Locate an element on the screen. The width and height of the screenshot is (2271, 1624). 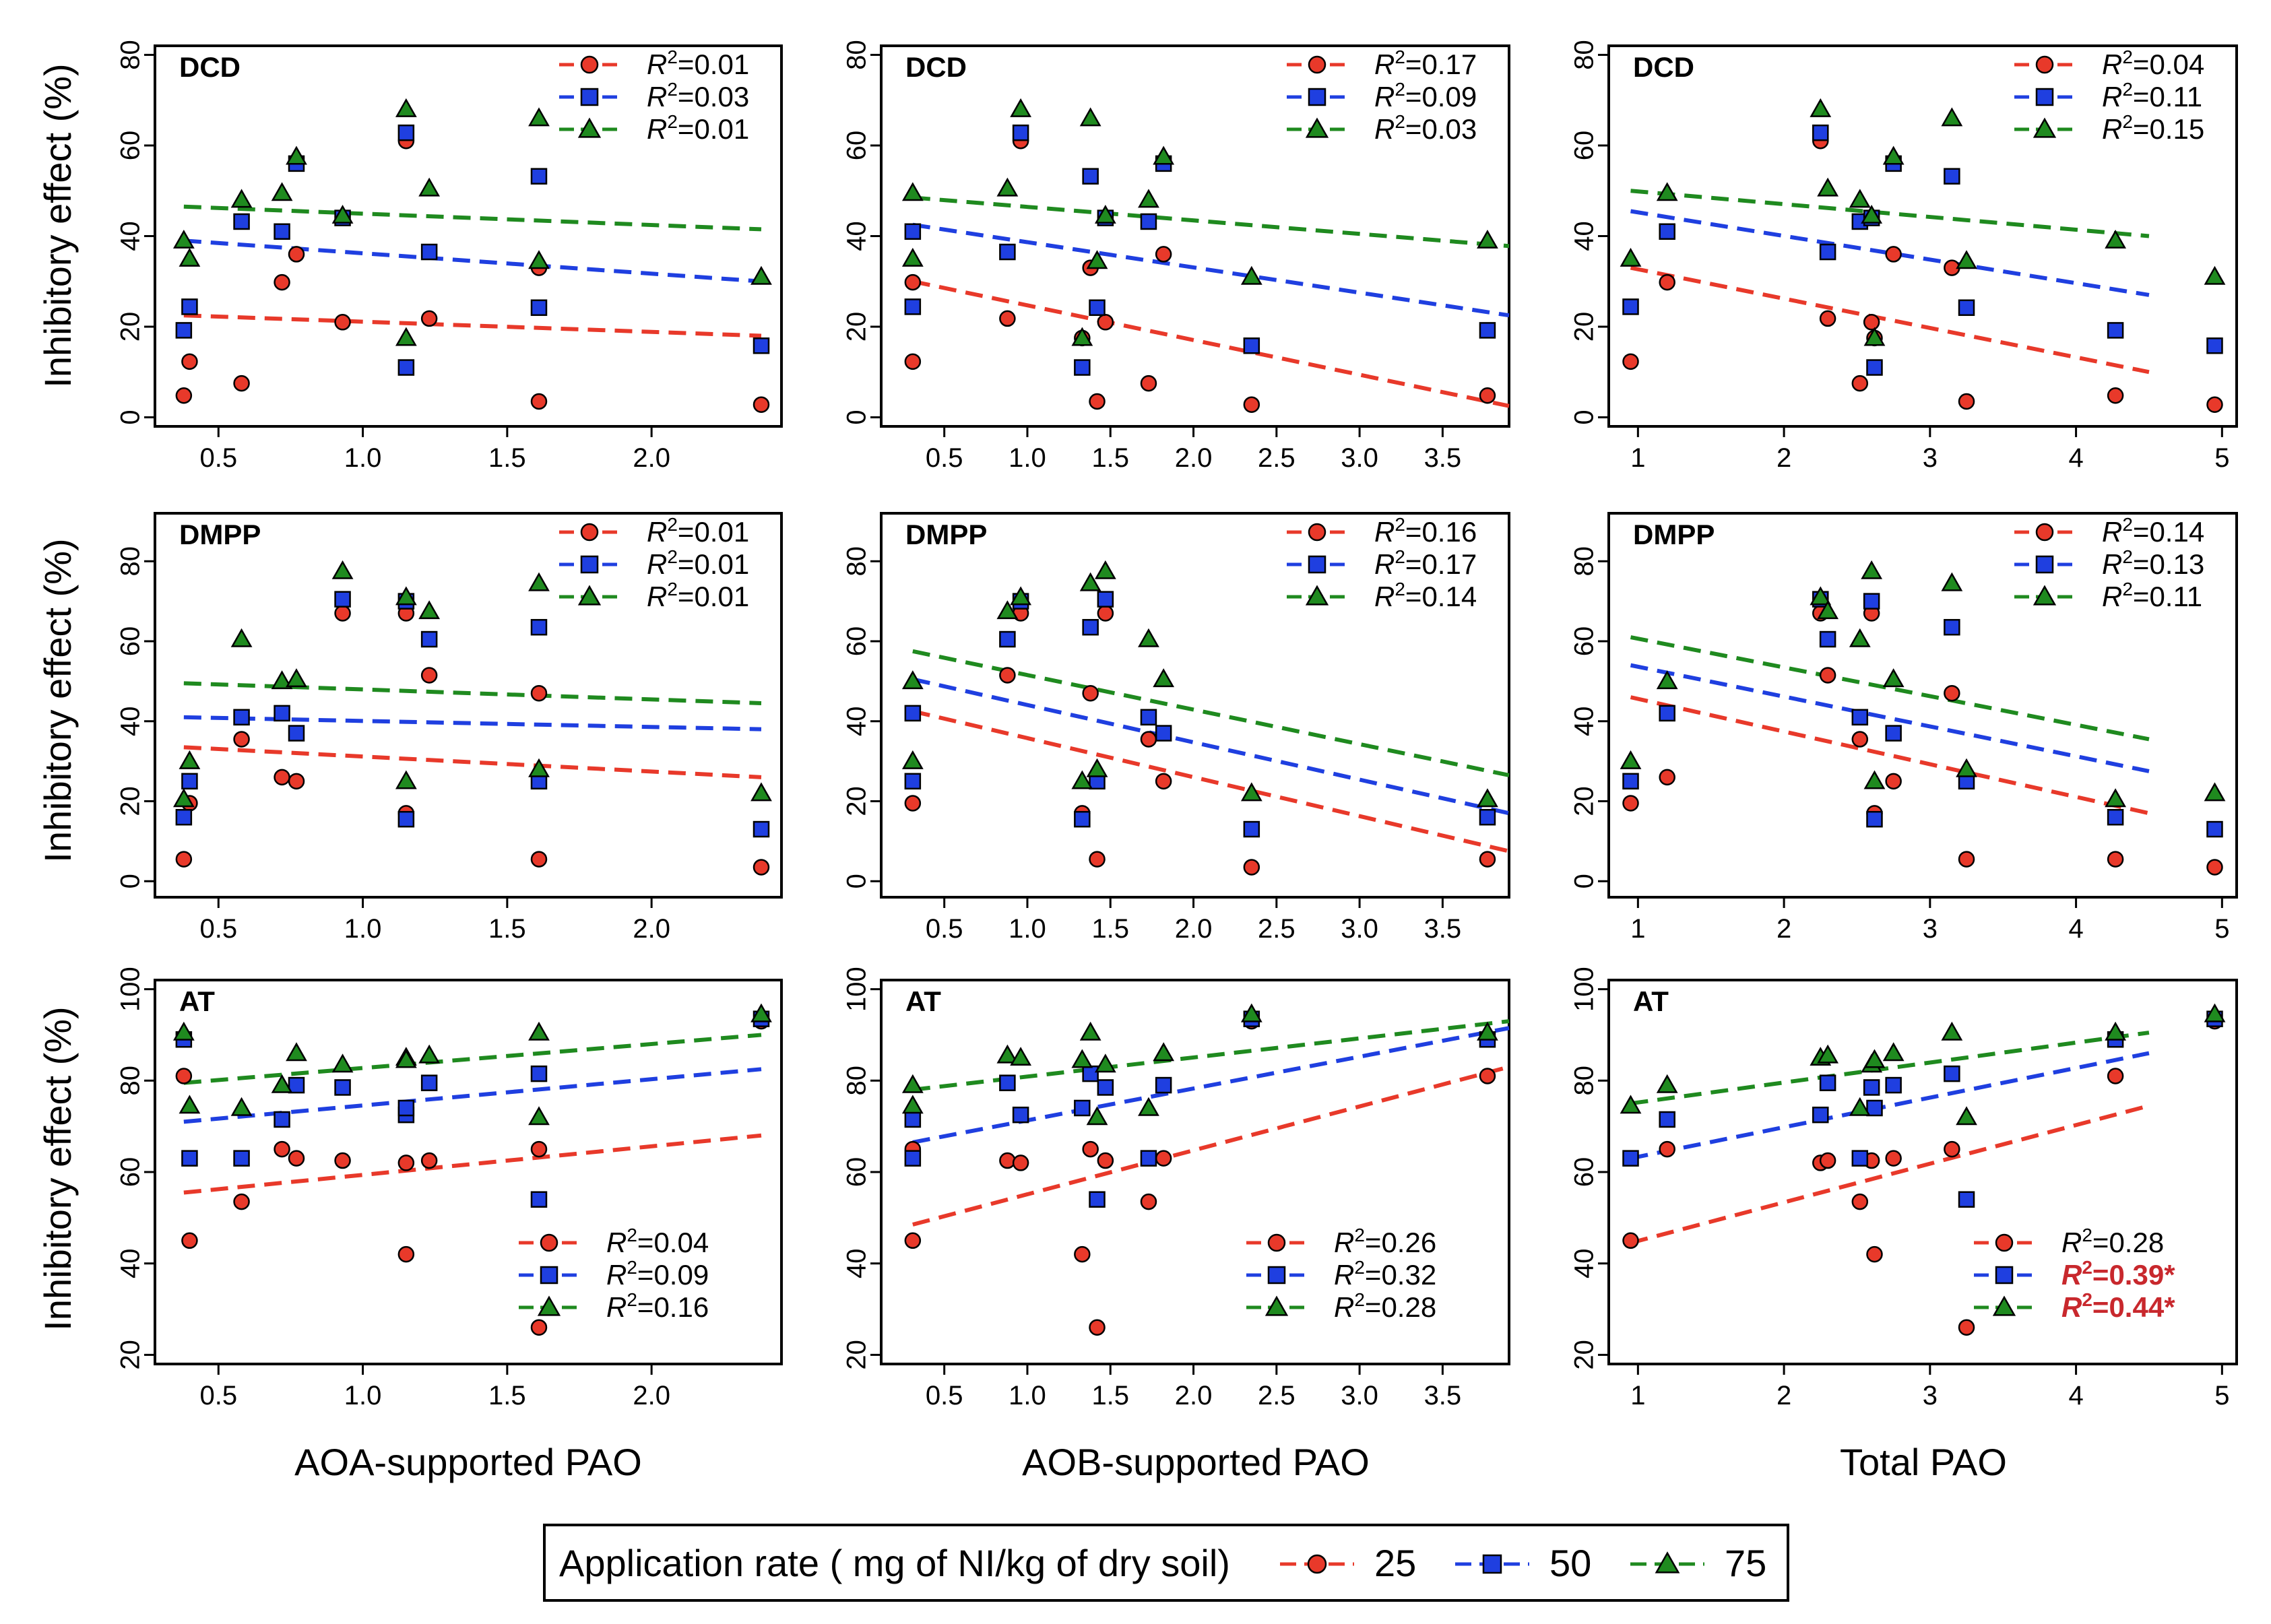
x-tick-label: 4 is located at coordinates (2075, 458).